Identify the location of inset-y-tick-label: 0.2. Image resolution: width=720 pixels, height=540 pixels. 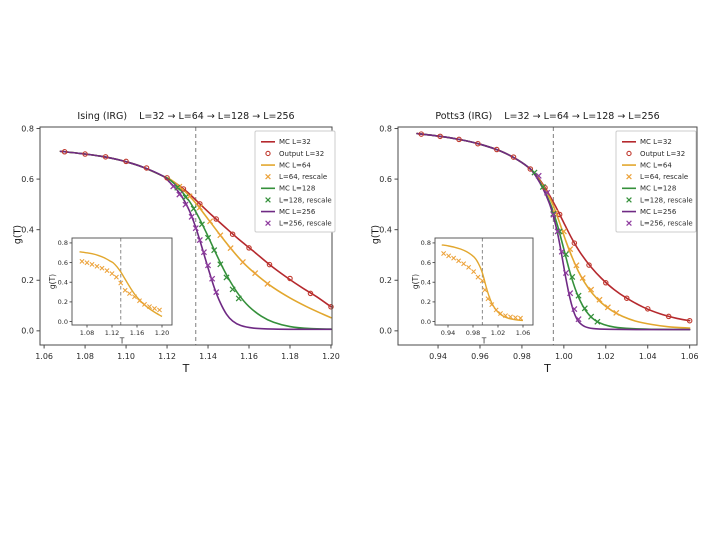
(63, 302).